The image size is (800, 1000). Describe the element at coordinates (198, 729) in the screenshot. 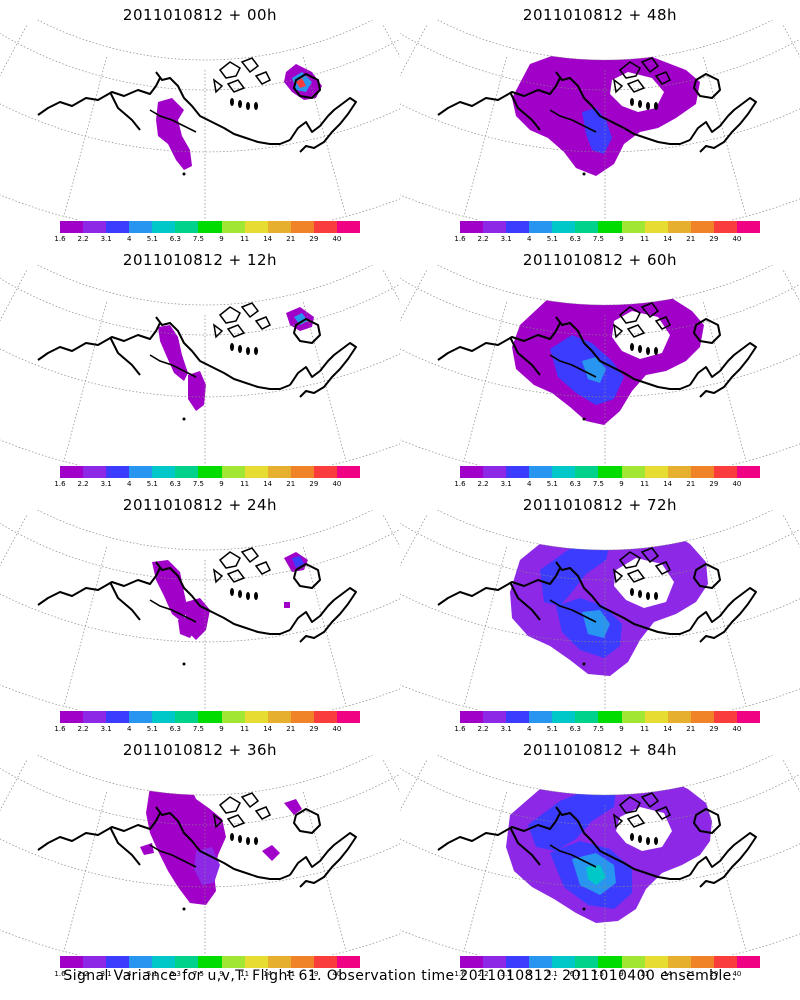

I see `colorbar-label: 7.5` at that location.